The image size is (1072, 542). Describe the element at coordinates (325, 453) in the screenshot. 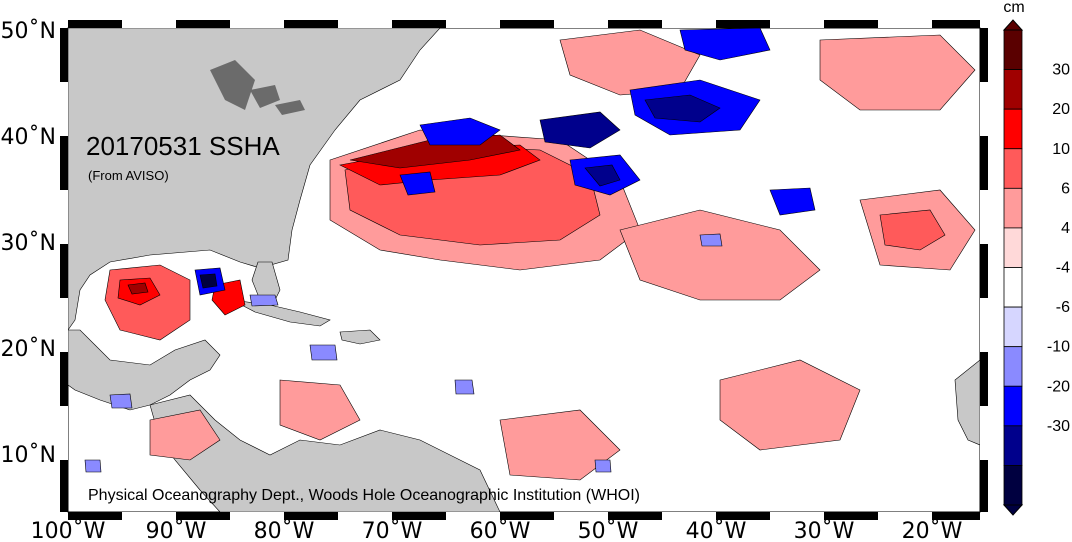

I see `central-south-america-land` at that location.